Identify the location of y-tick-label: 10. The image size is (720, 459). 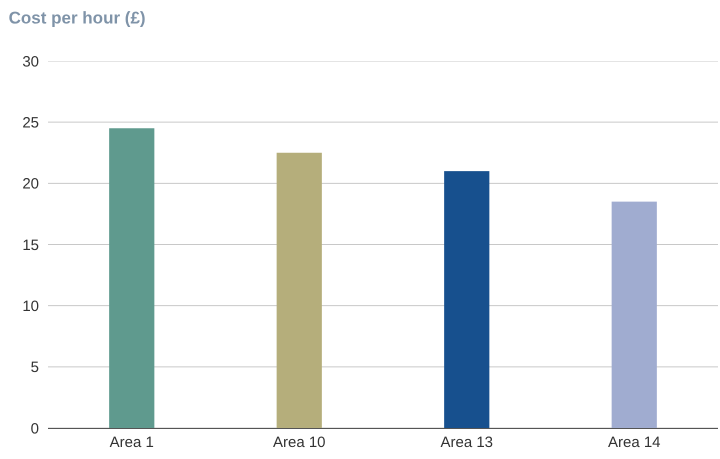
(30, 306).